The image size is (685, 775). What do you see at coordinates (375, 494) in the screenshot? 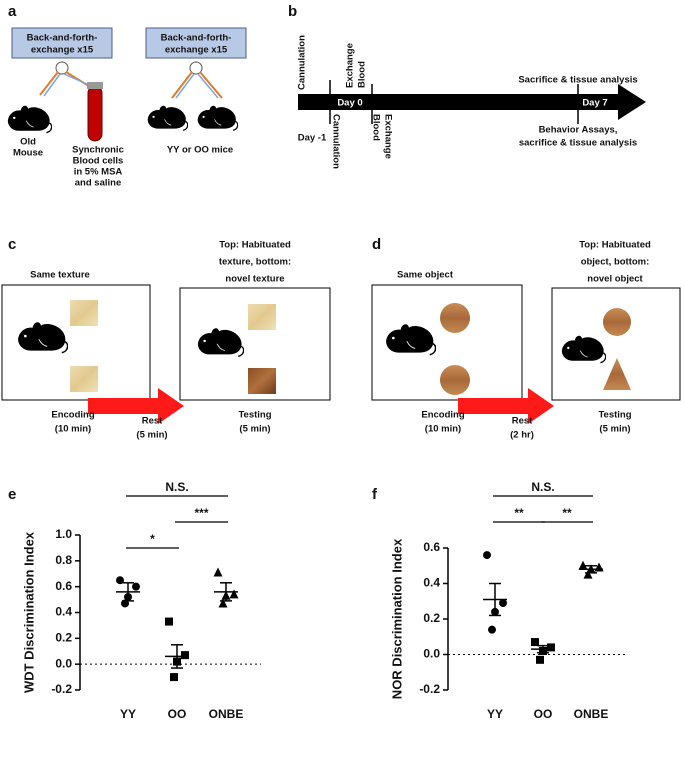
I see `panel-label: f` at bounding box center [375, 494].